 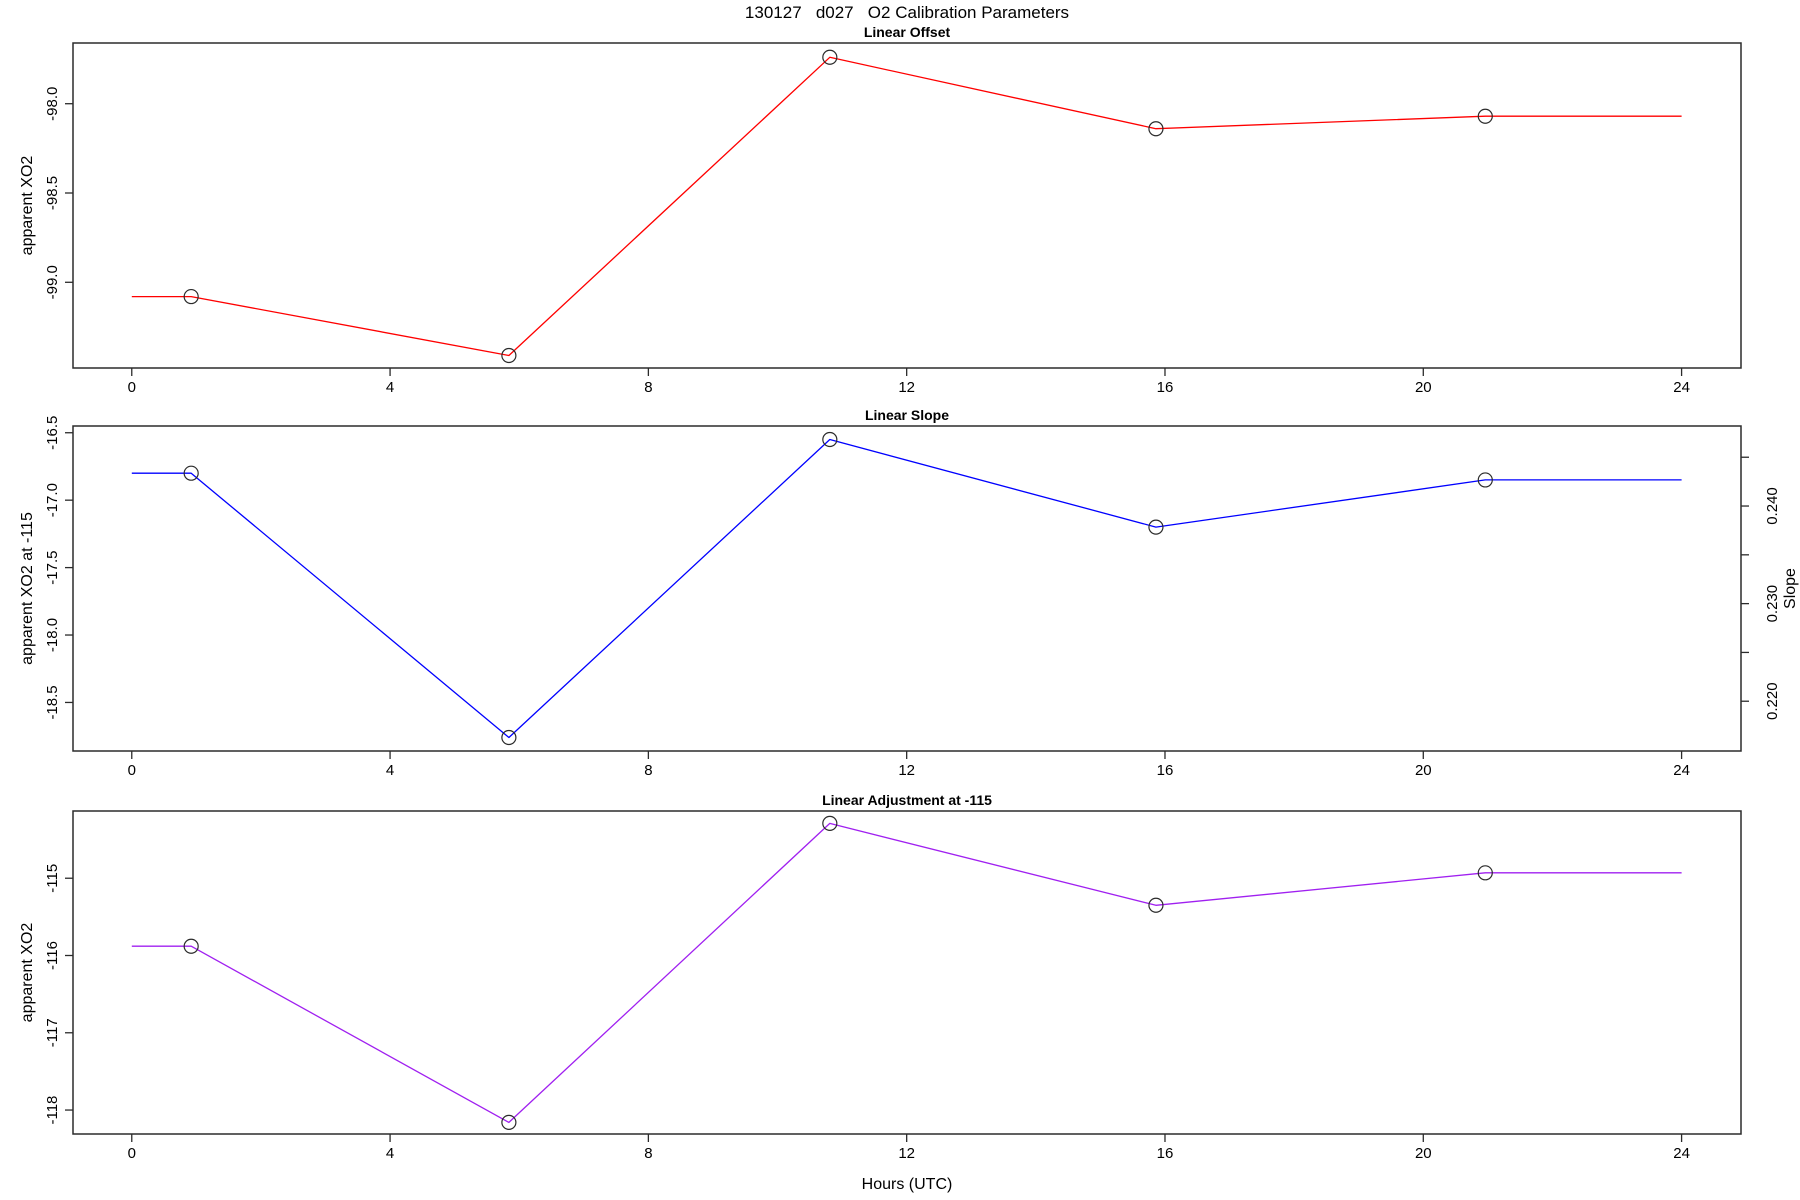 What do you see at coordinates (1790, 588) in the screenshot?
I see `right-y-axis-title: Slope` at bounding box center [1790, 588].